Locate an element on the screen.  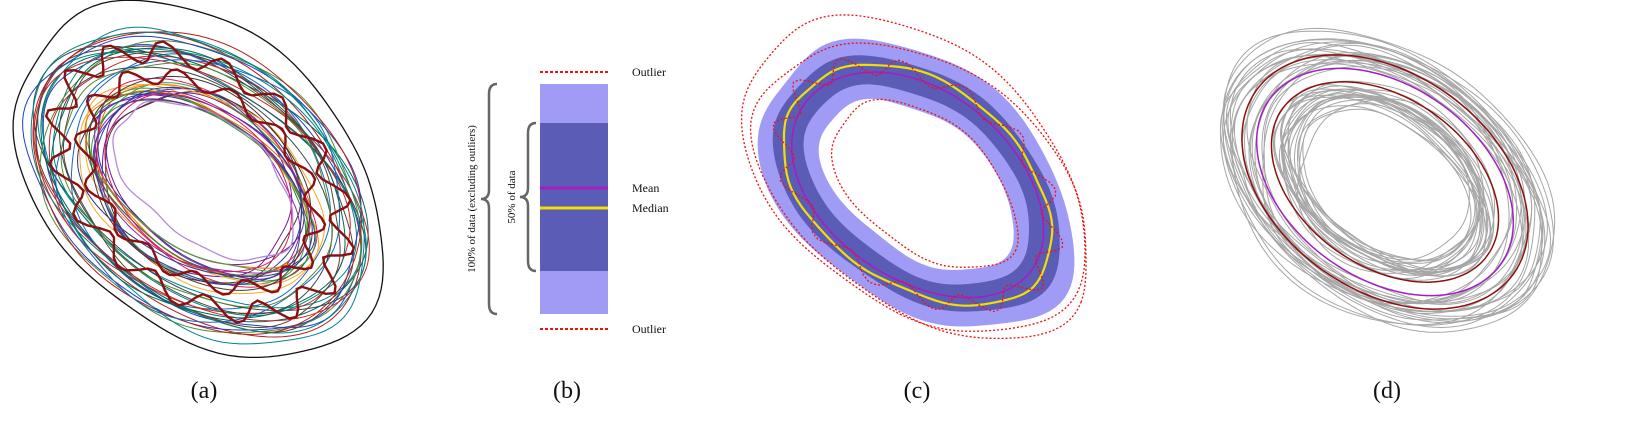
label-100-percent: 100% of data (excluding outliers) is located at coordinates (472, 199).